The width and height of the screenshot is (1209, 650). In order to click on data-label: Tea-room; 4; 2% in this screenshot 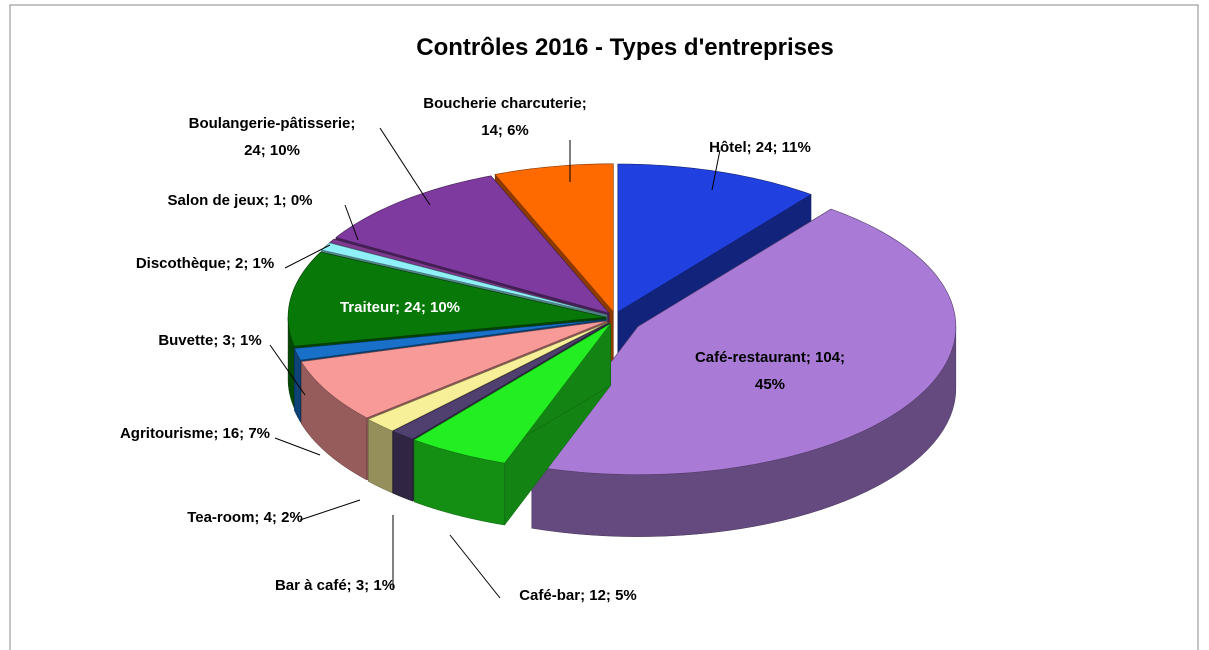, I will do `click(245, 517)`.